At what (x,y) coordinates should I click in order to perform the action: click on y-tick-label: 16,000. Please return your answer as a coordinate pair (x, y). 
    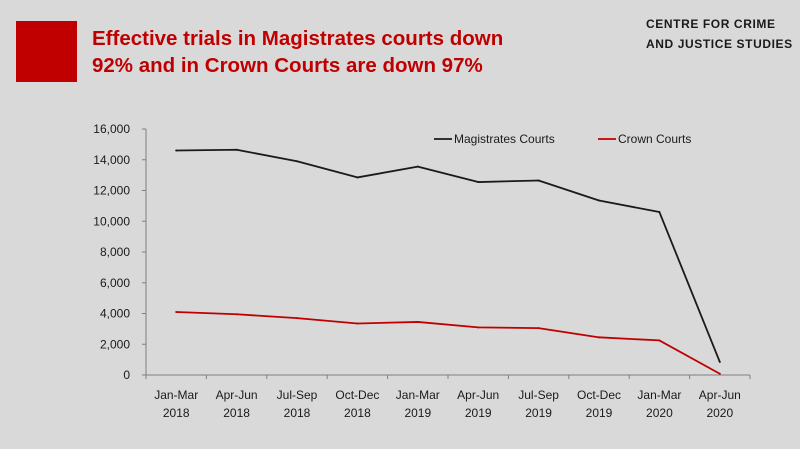
    Looking at the image, I should click on (111, 129).